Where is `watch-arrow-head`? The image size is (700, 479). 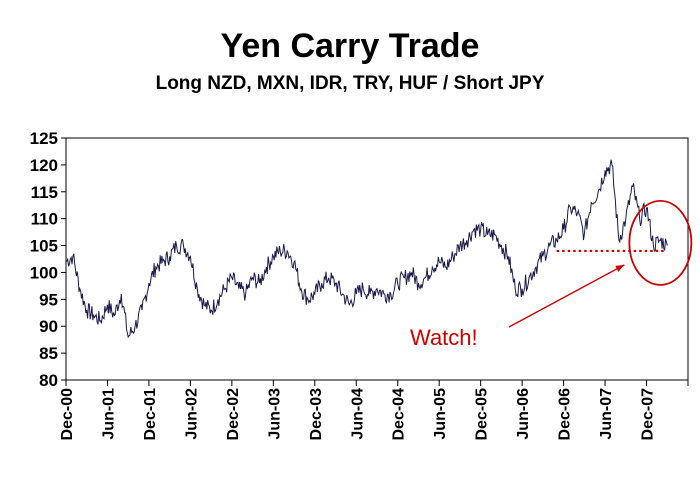
watch-arrow-head is located at coordinates (620, 268).